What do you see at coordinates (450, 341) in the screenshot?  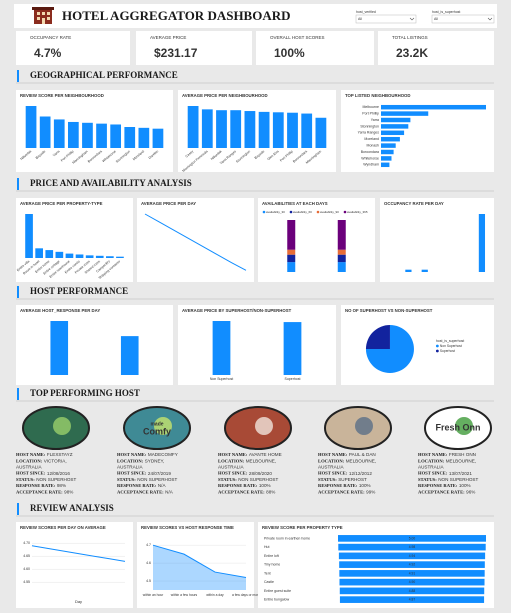 I see `legend-title: host_is_superhost` at bounding box center [450, 341].